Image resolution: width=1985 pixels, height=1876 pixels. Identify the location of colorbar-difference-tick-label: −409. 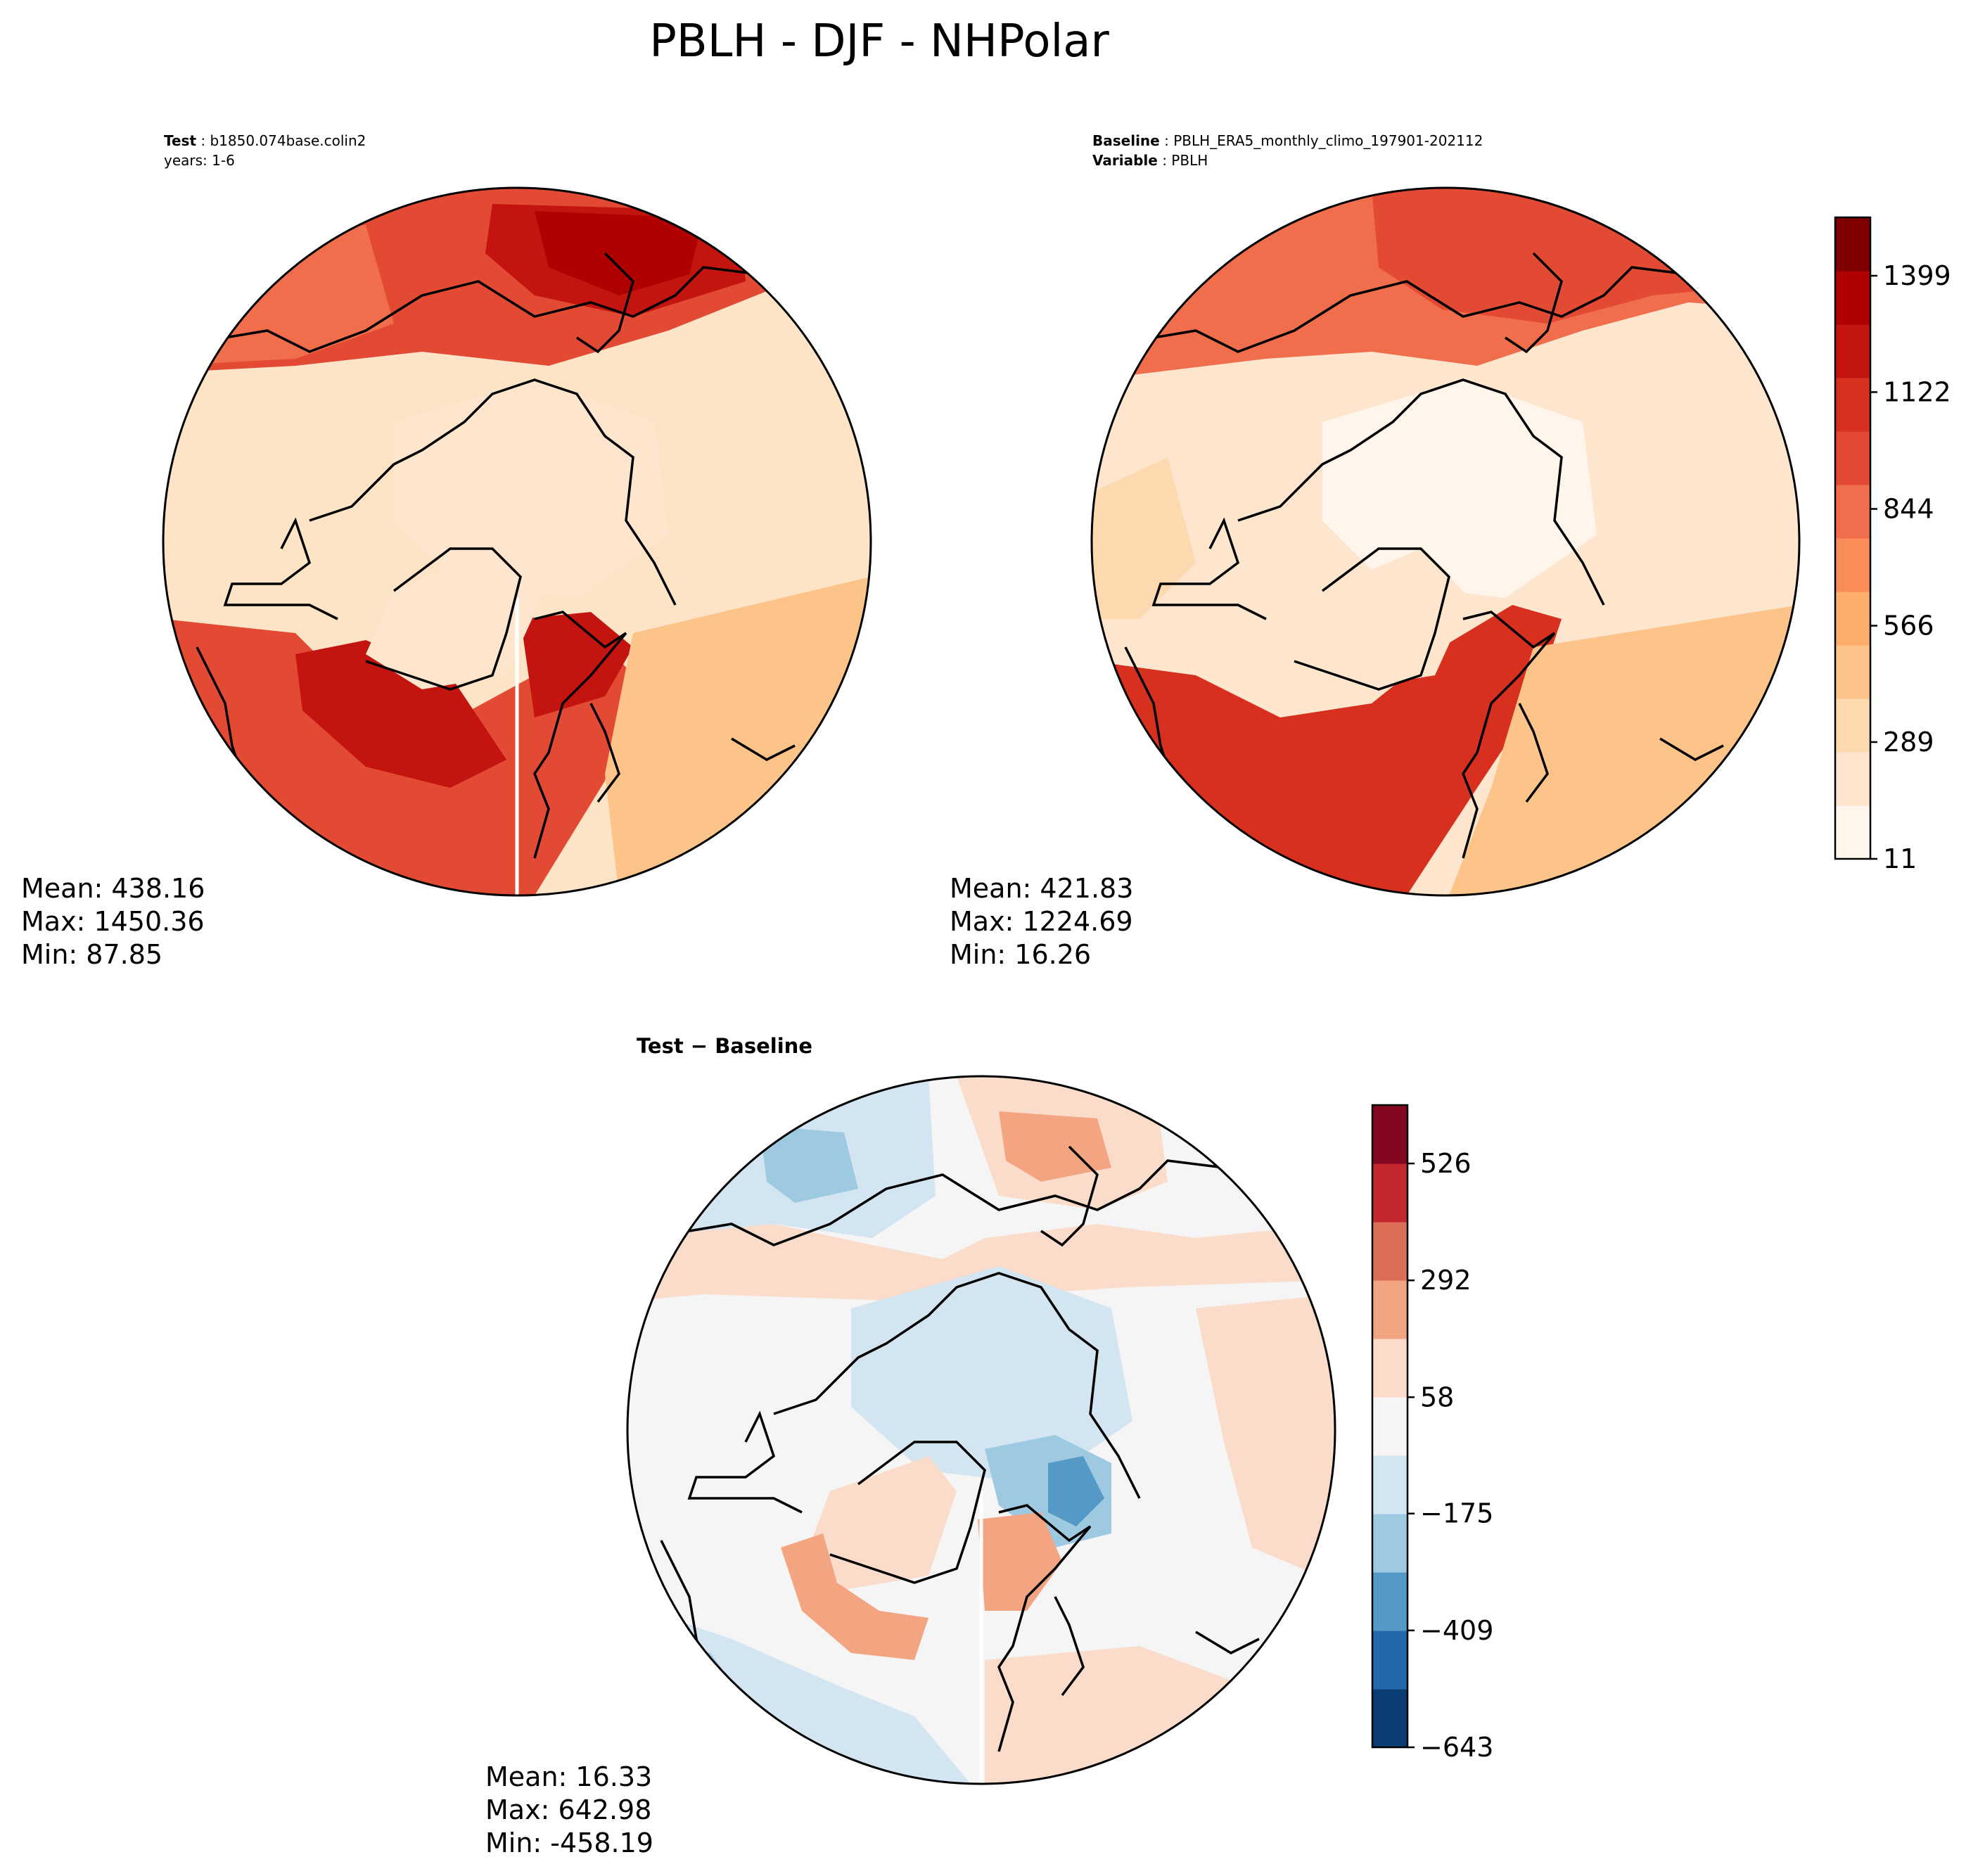
(1456, 1630).